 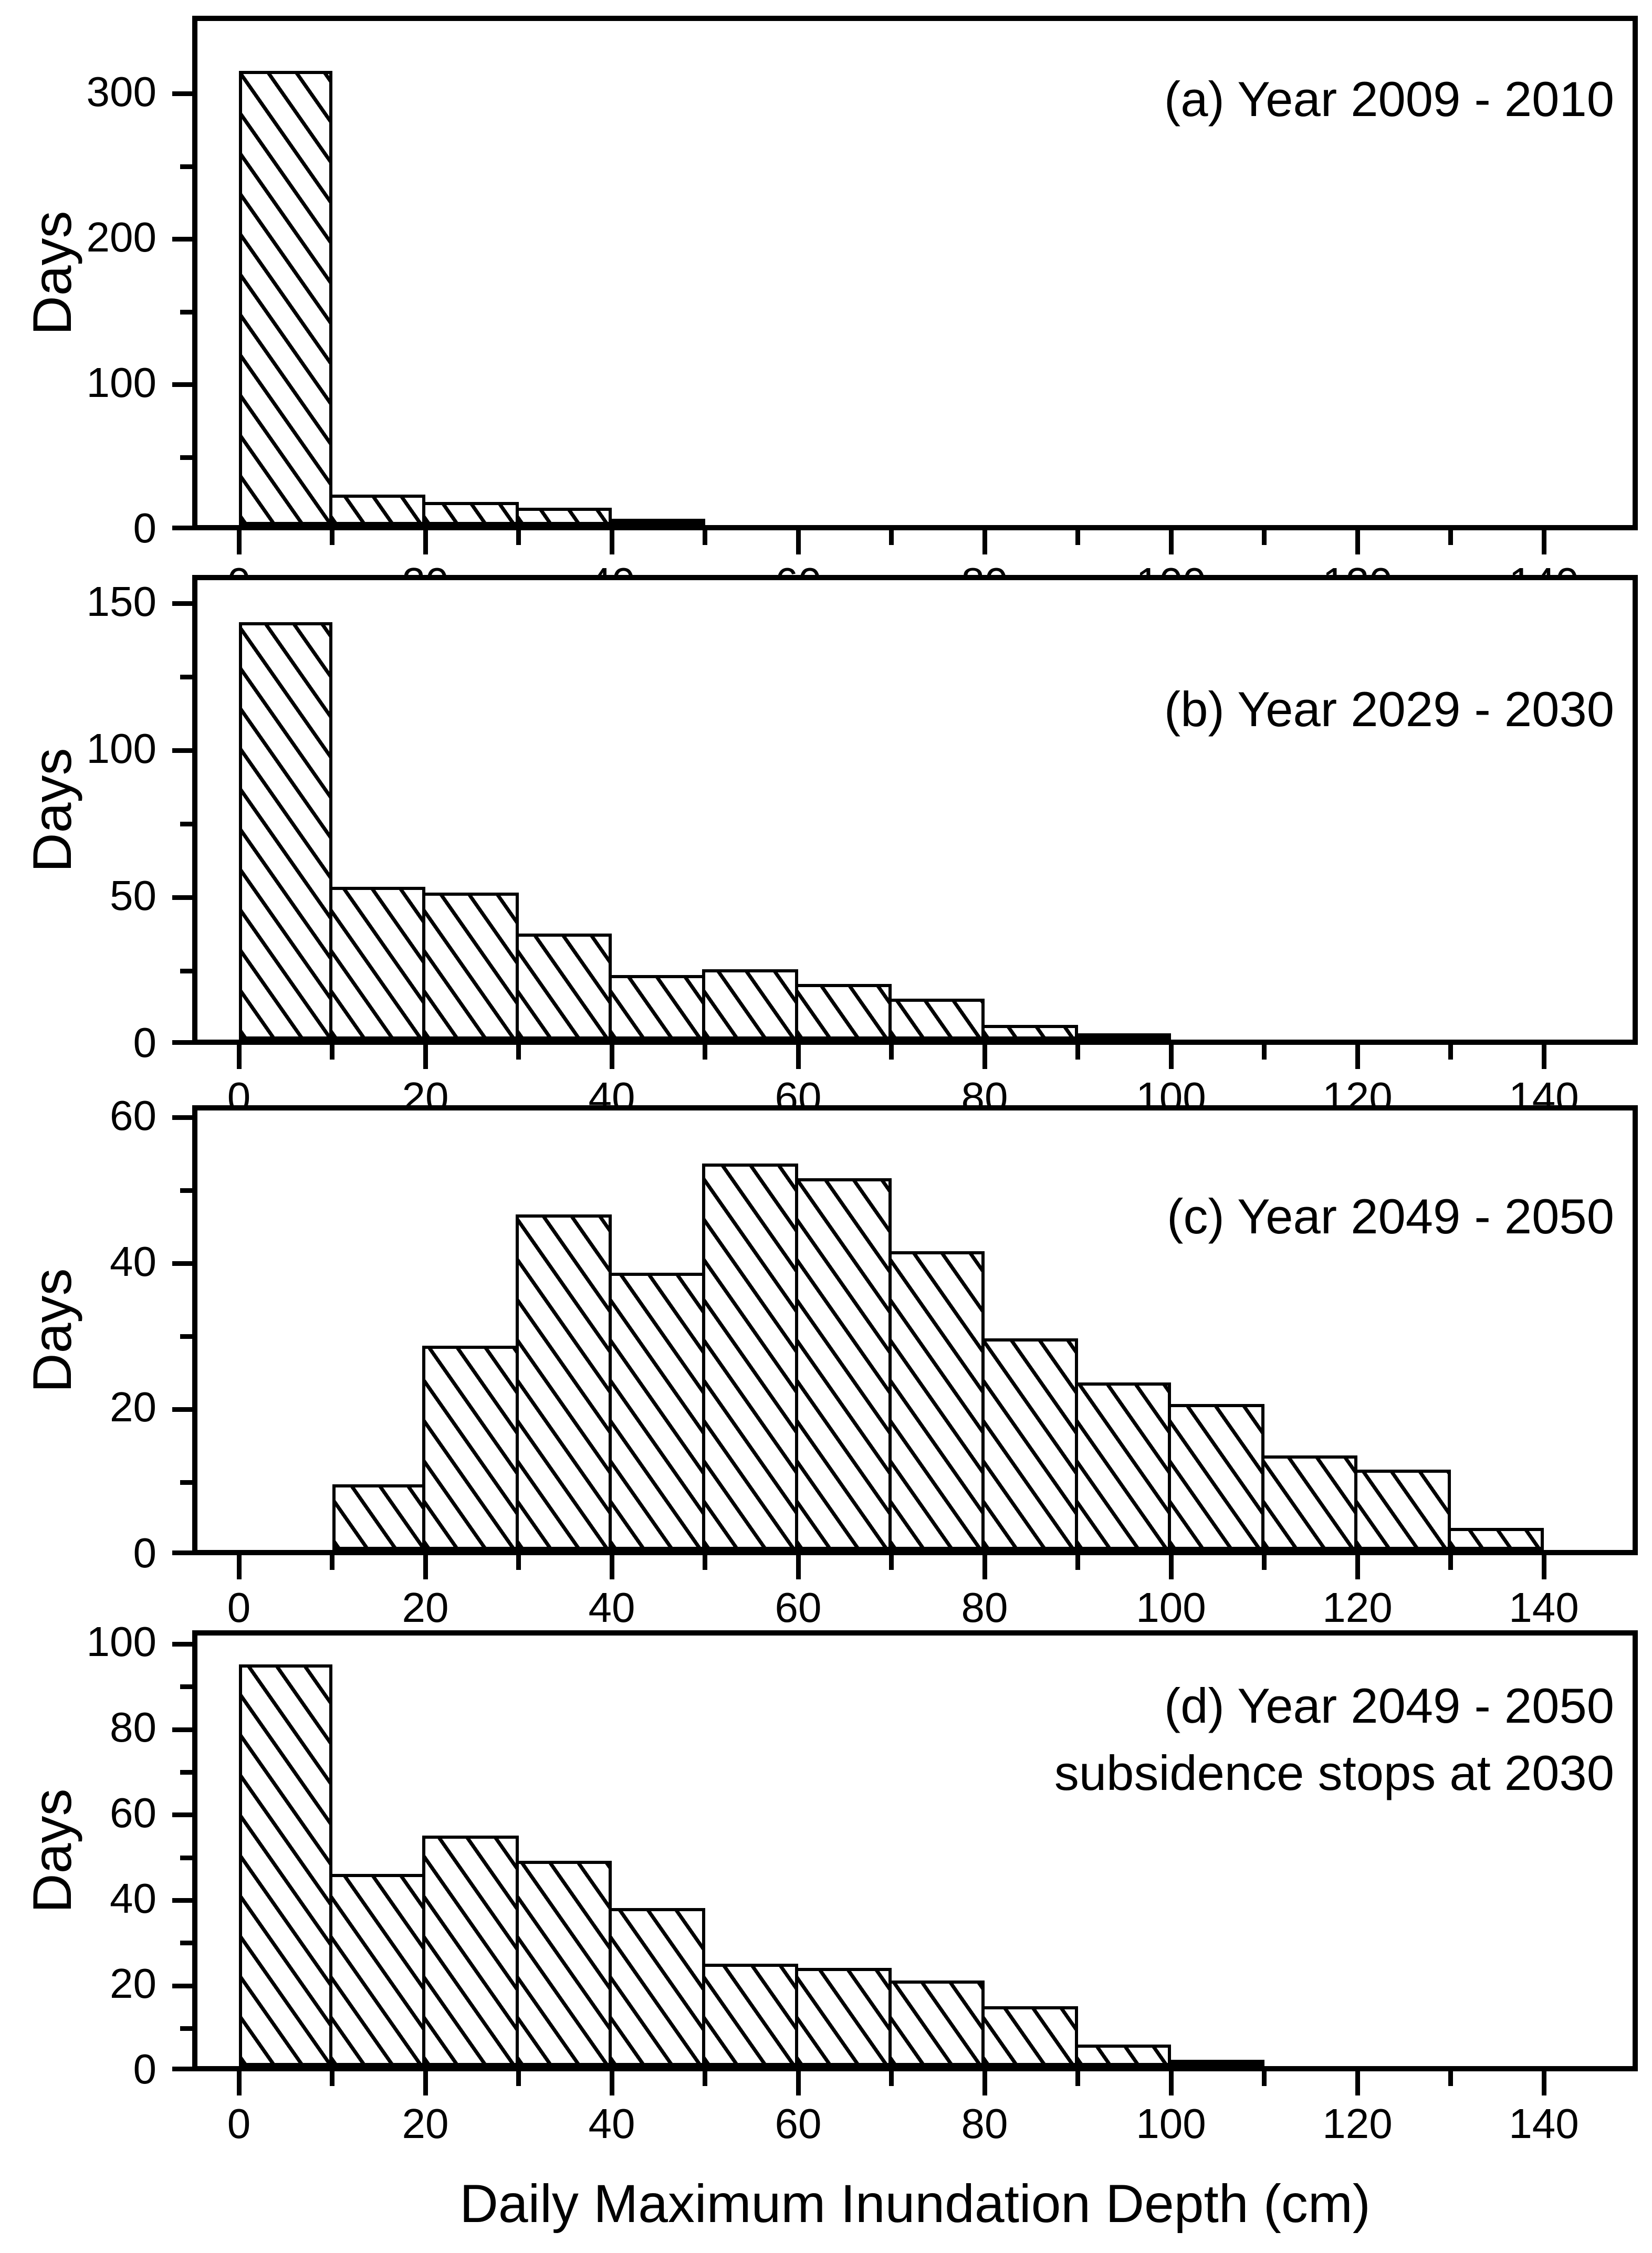 I want to click on x-tick-label: 0, so click(x=239, y=2123).